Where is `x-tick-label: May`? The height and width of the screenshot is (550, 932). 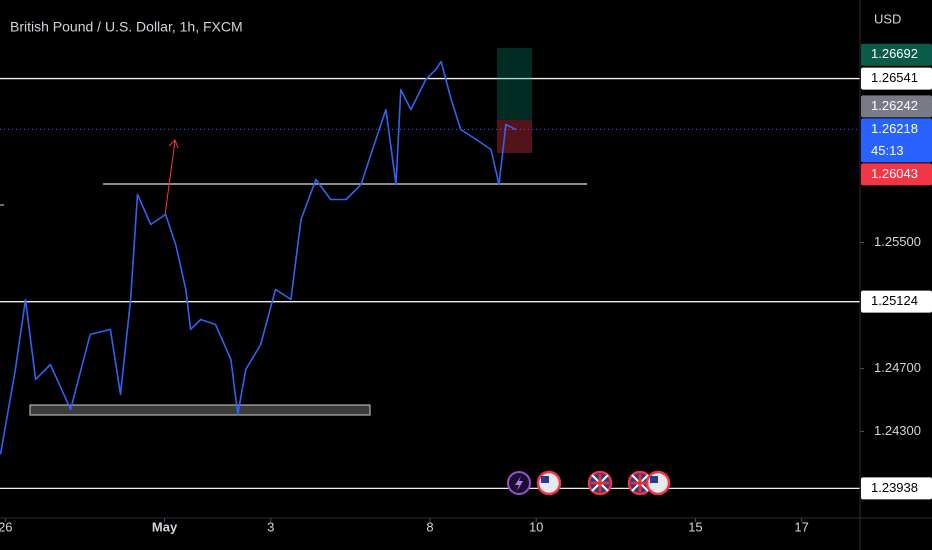
x-tick-label: May is located at coordinates (165, 526).